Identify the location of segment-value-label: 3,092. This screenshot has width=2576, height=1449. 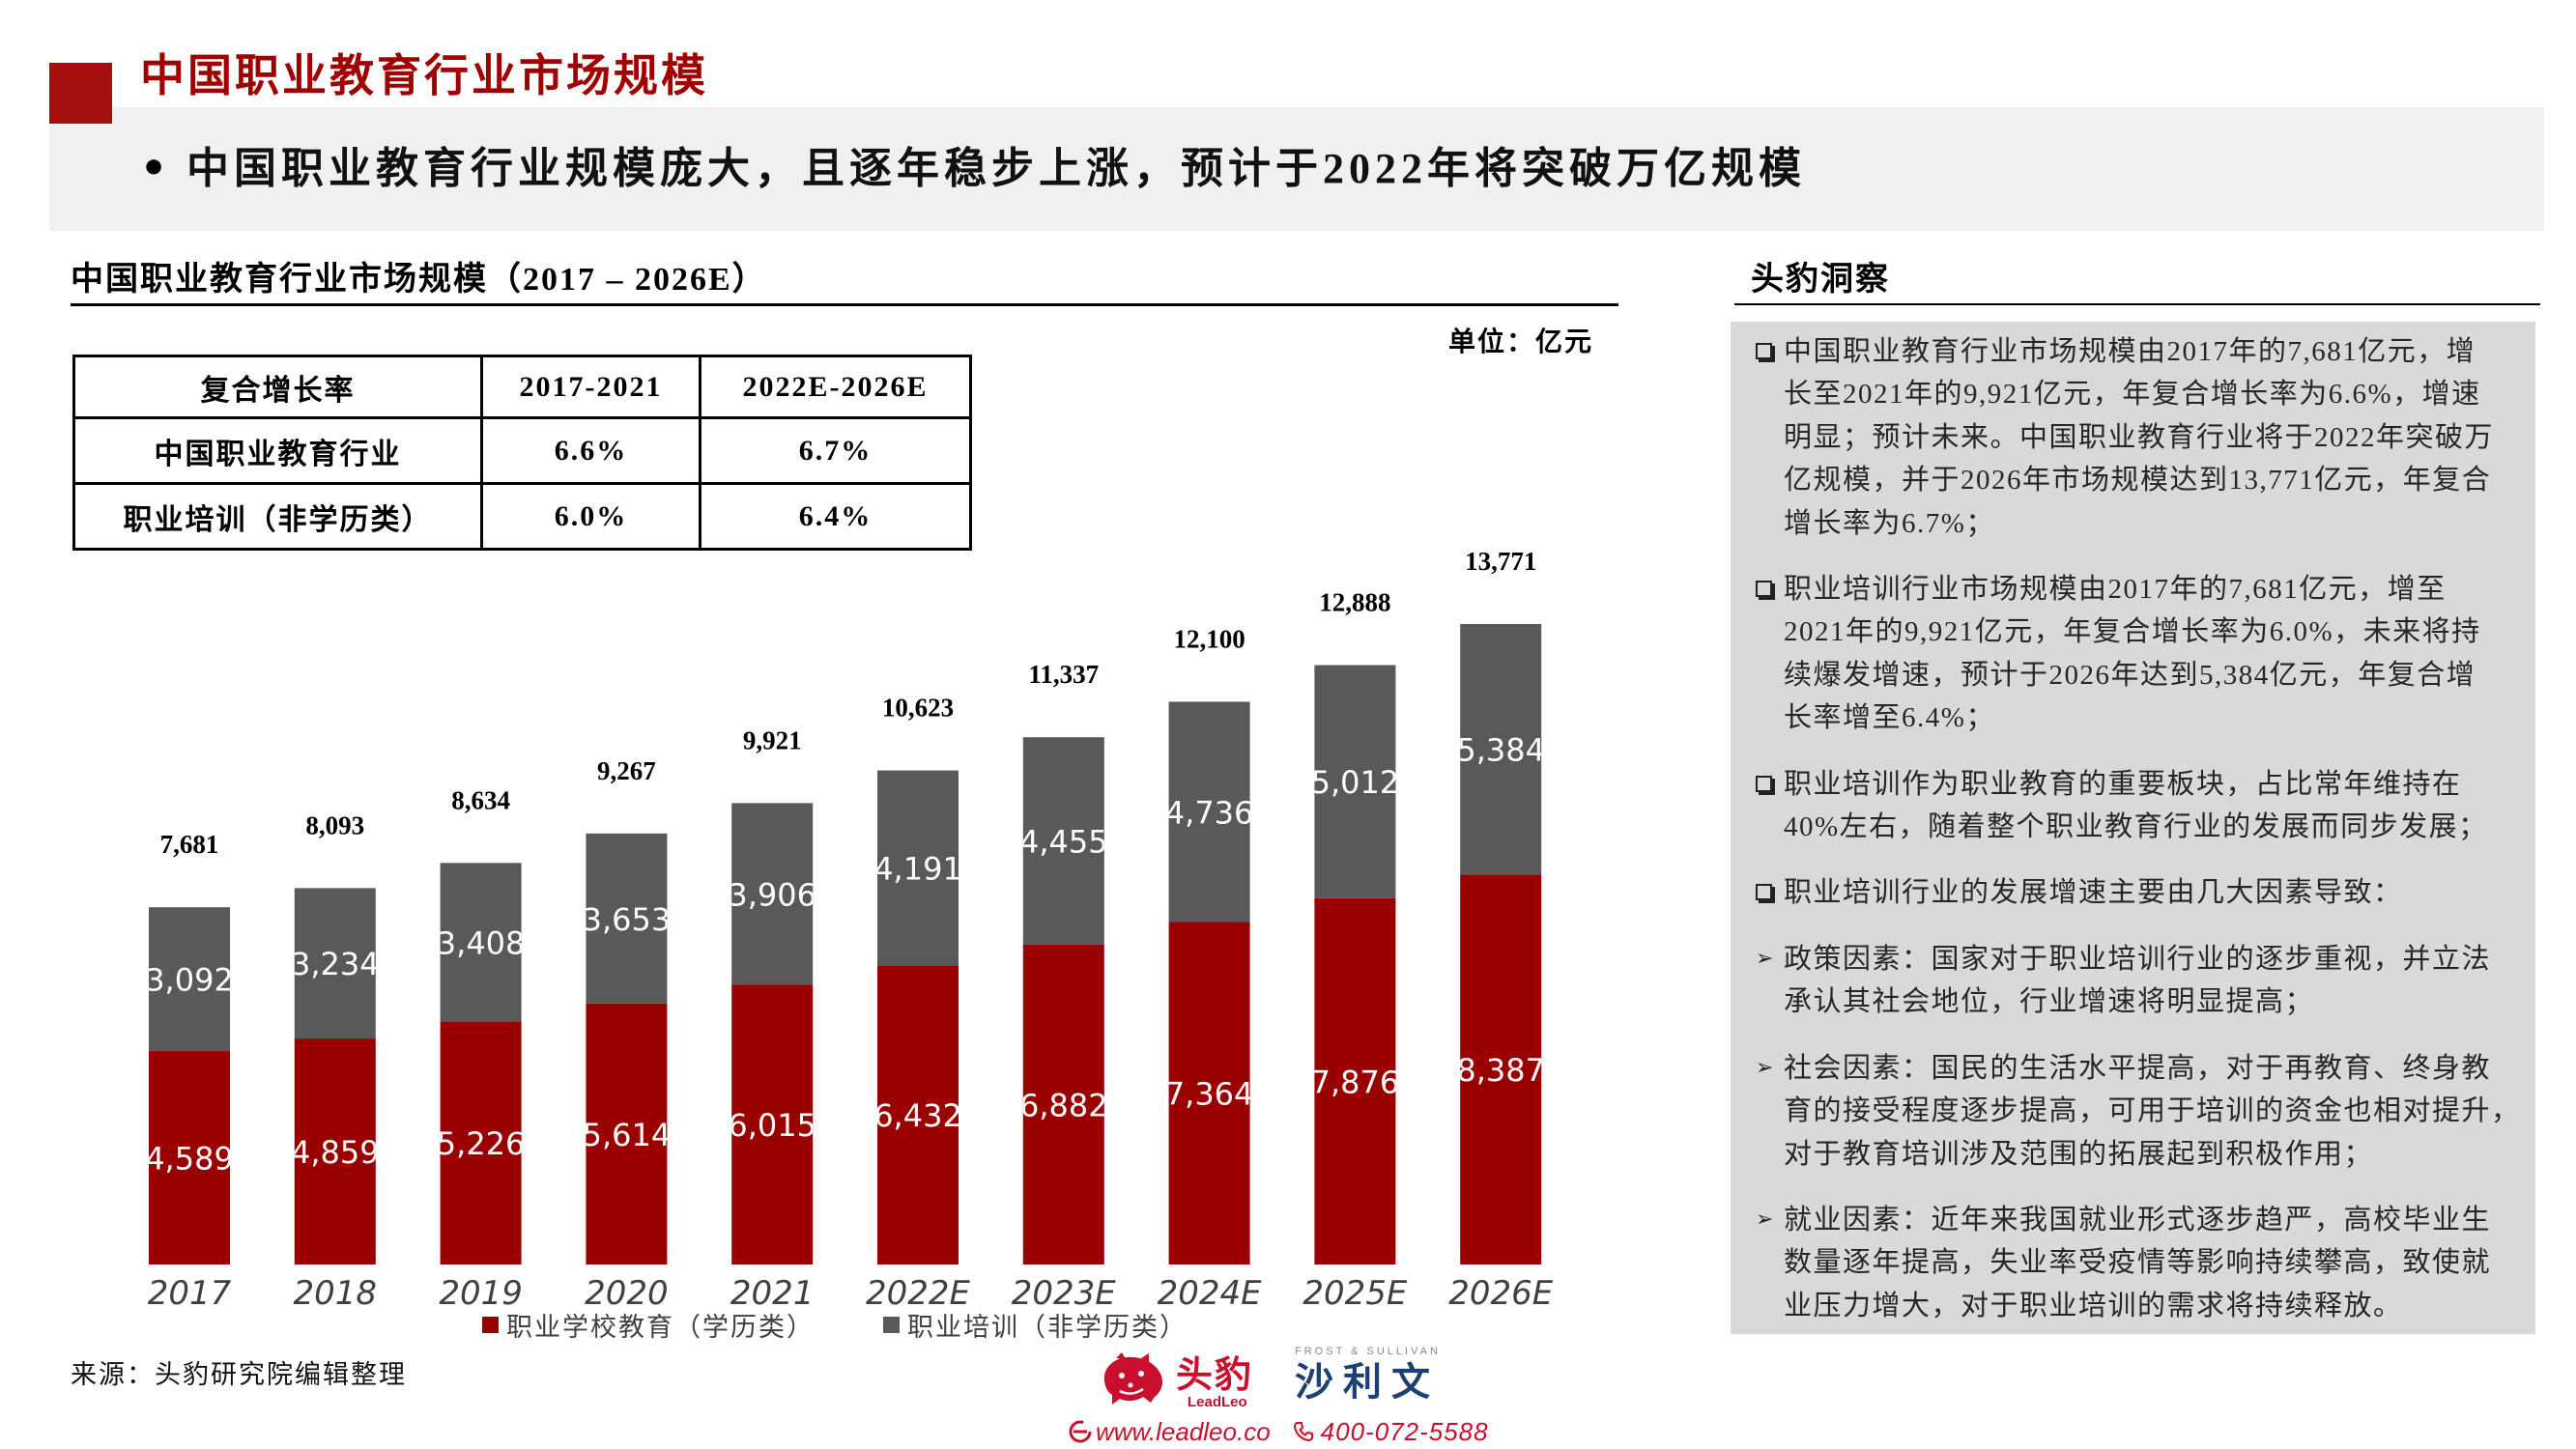
(190, 980).